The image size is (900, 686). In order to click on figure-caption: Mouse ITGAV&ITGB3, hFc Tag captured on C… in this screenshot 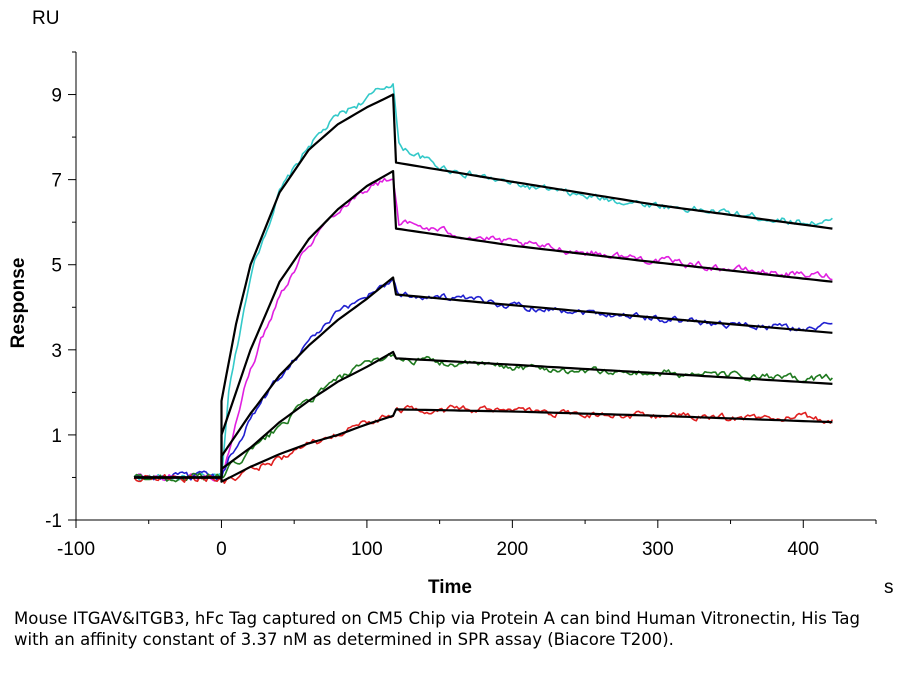, I will do `click(437, 629)`.